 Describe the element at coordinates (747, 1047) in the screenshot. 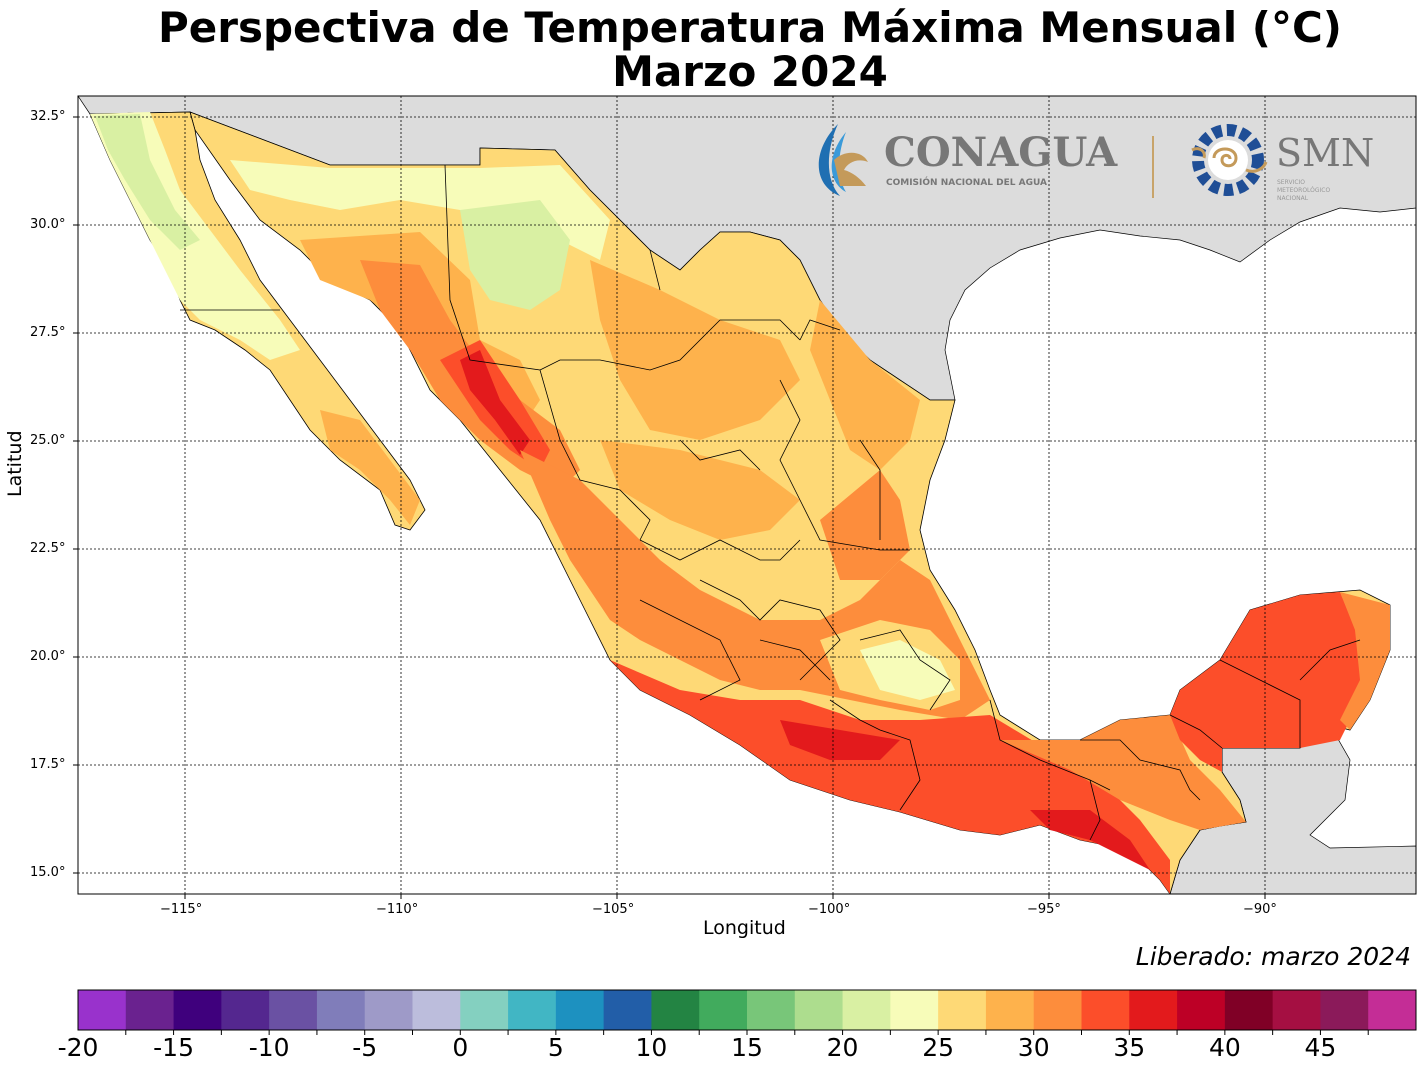

I see `colorbar-label: 15` at that location.